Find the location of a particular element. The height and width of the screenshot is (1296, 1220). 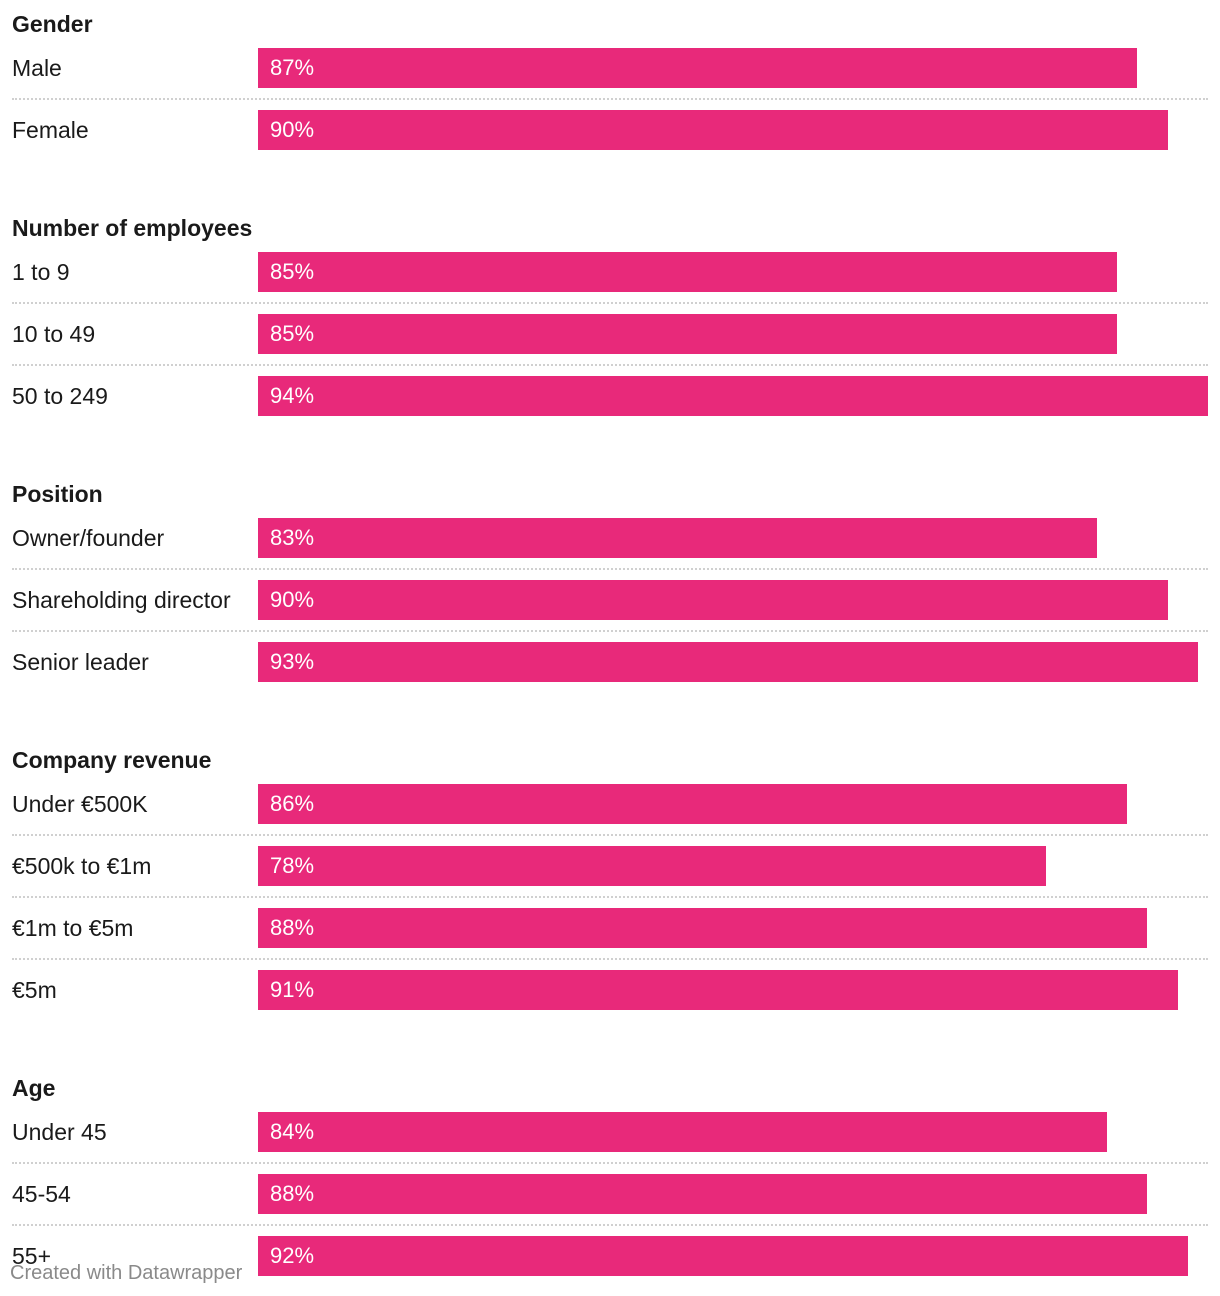

bar-value-label: 87% is located at coordinates (292, 67).